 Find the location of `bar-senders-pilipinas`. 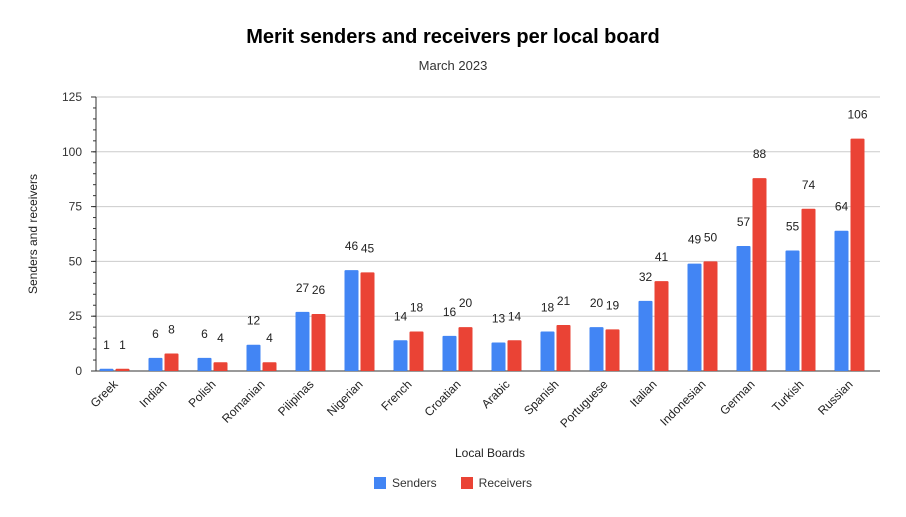

bar-senders-pilipinas is located at coordinates (302, 341).